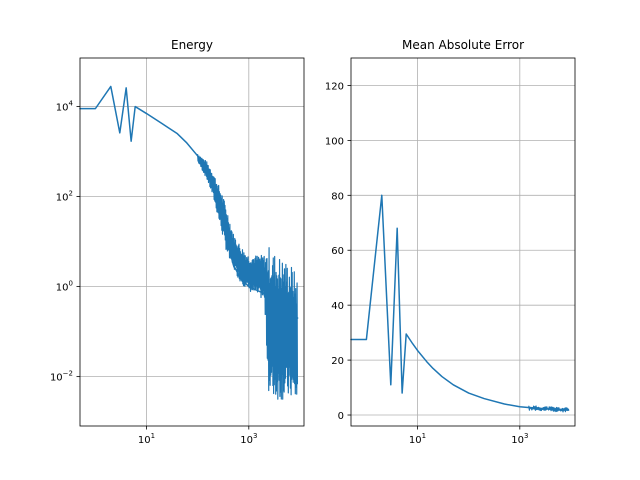 This screenshot has height=480, width=640. Describe the element at coordinates (337, 306) in the screenshot. I see `mae-y-tick-label: 40` at that location.